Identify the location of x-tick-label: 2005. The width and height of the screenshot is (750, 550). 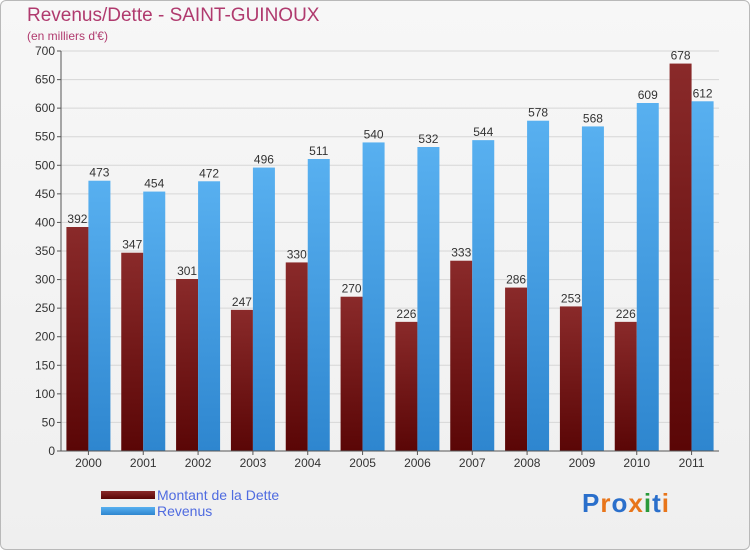
(362, 463).